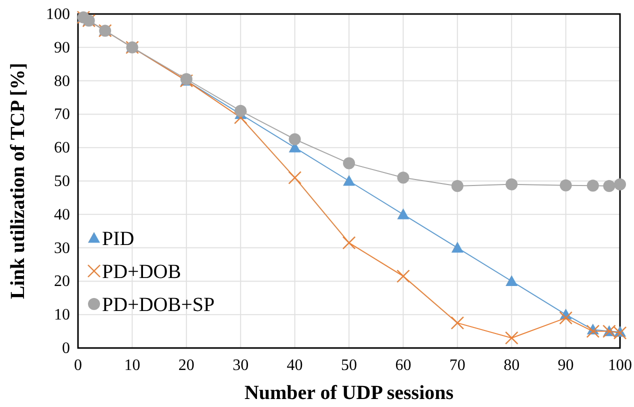 This screenshot has width=634, height=407. Describe the element at coordinates (62, 315) in the screenshot. I see `y-tick-label: 10` at that location.